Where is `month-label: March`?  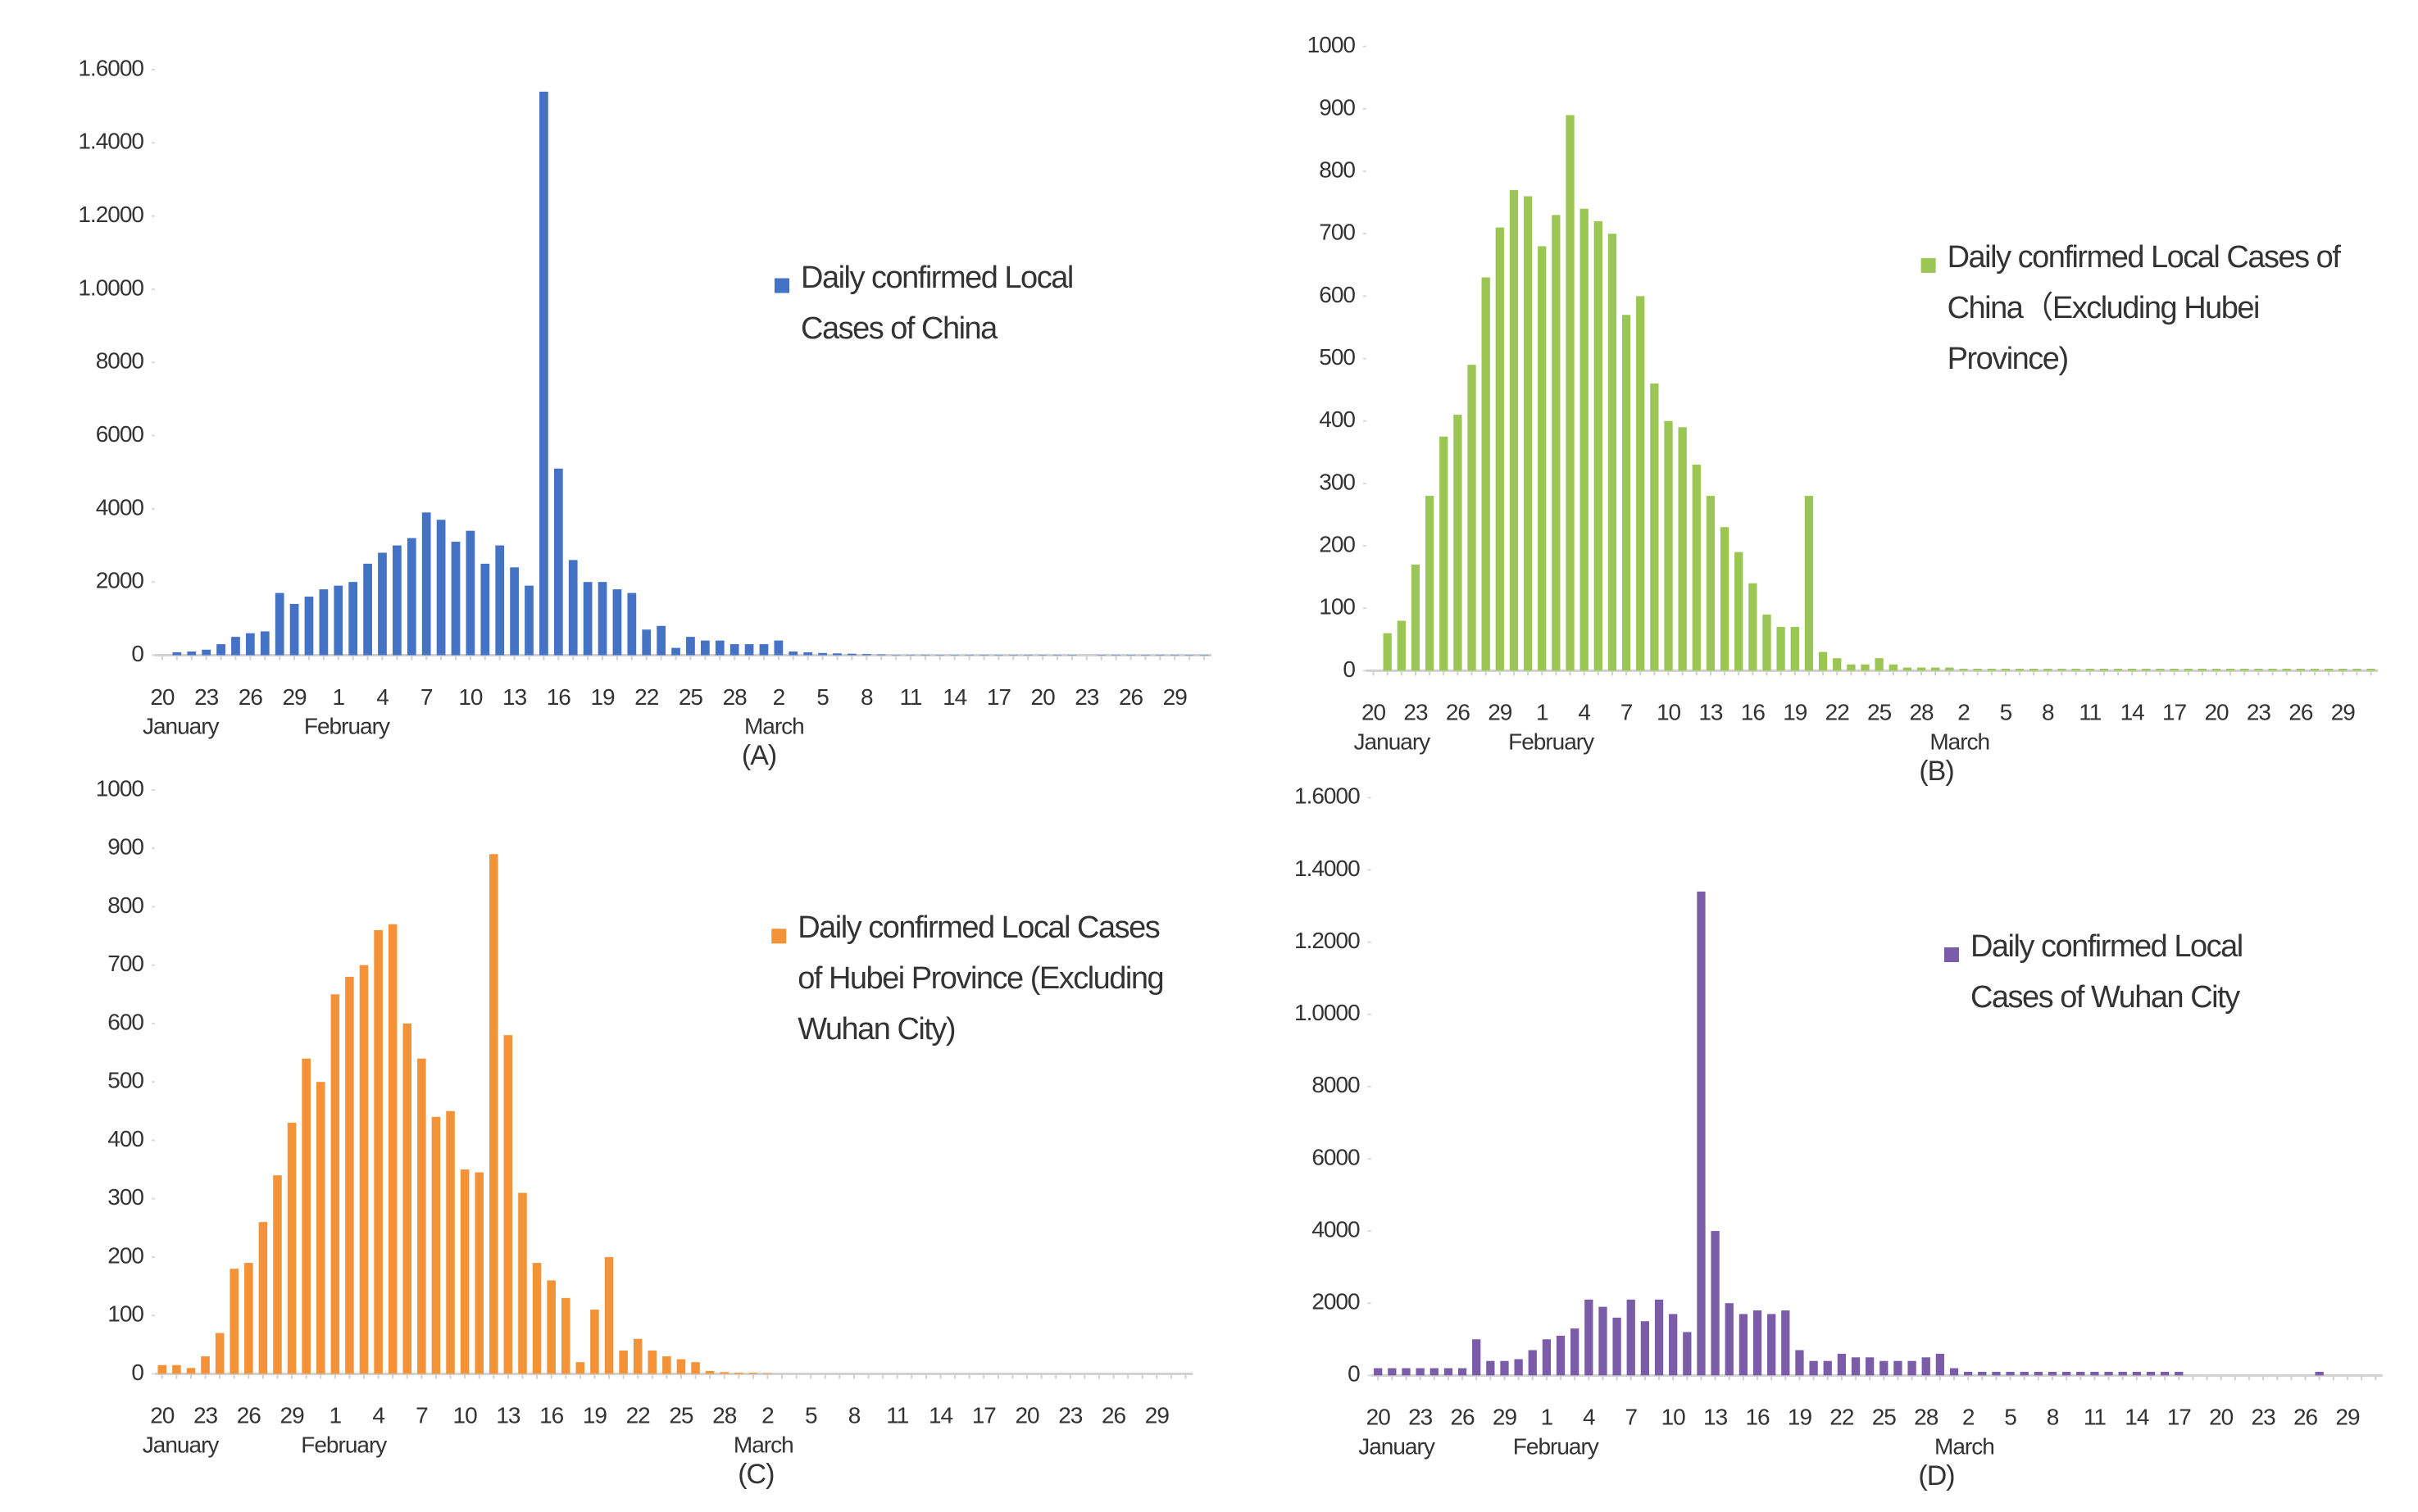
month-label: March is located at coordinates (763, 1445).